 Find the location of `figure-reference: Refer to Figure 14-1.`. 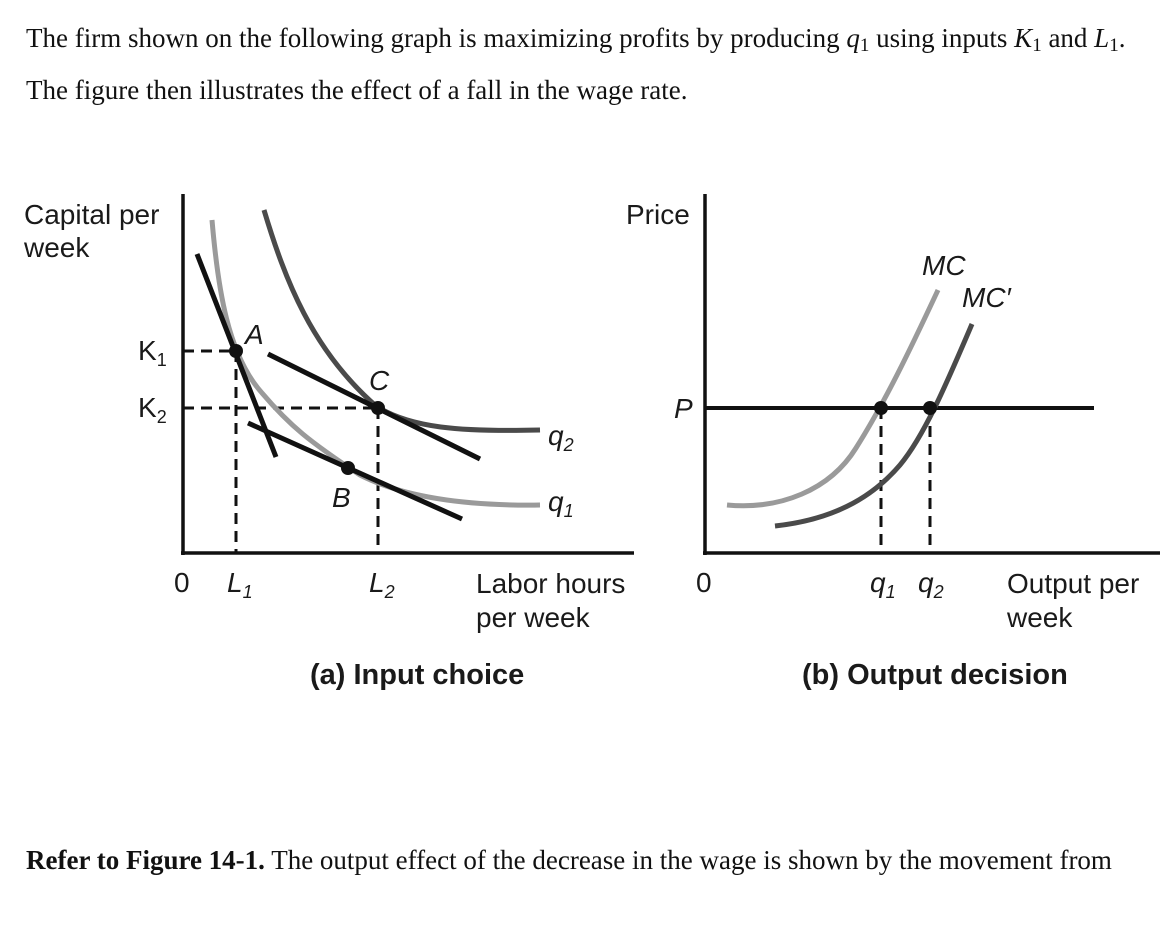

figure-reference: Refer to Figure 14-1. is located at coordinates (145, 860).